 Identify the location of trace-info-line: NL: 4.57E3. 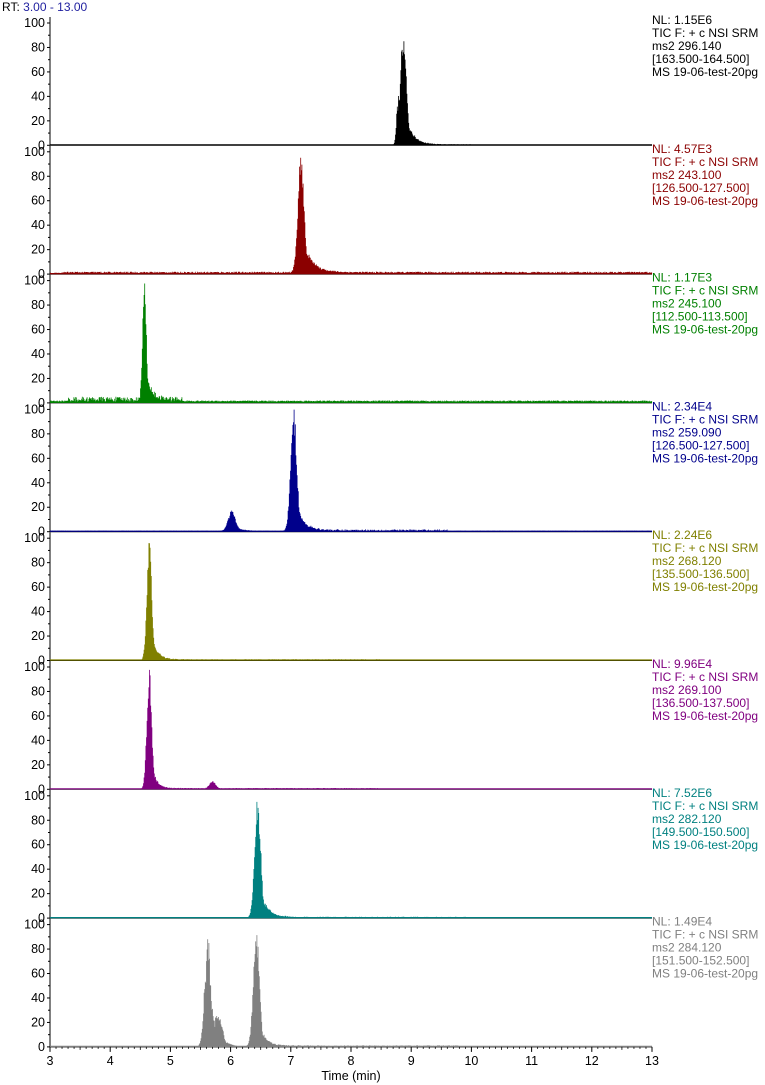
(682, 149).